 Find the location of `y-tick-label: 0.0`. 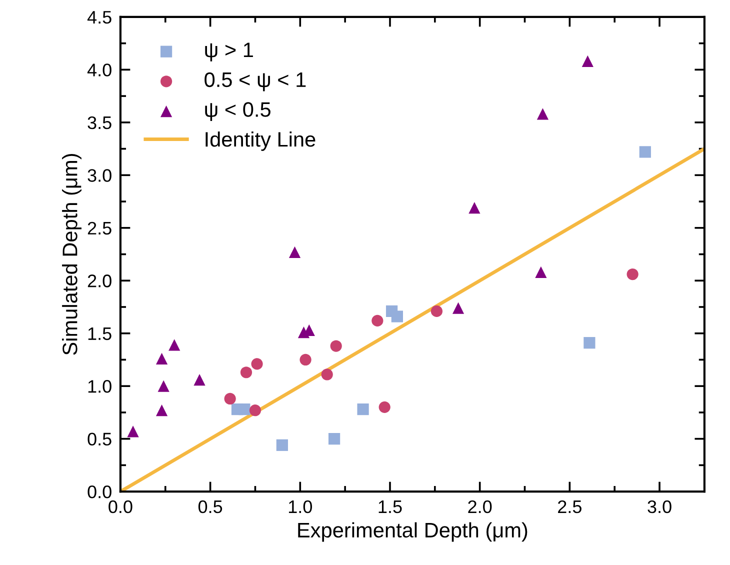

y-tick-label: 0.0 is located at coordinates (100, 491).